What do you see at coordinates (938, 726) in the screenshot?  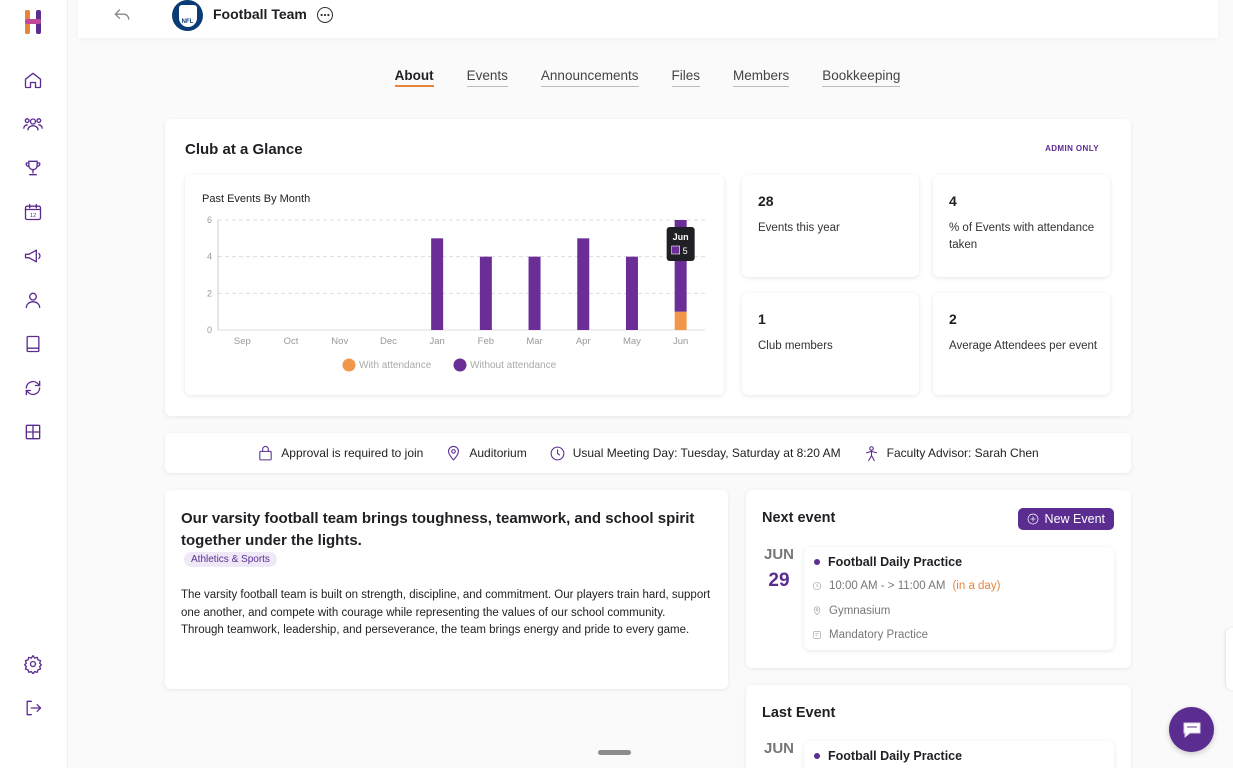 I see `last-event-card: Last Event JUN Football Daily Practice` at bounding box center [938, 726].